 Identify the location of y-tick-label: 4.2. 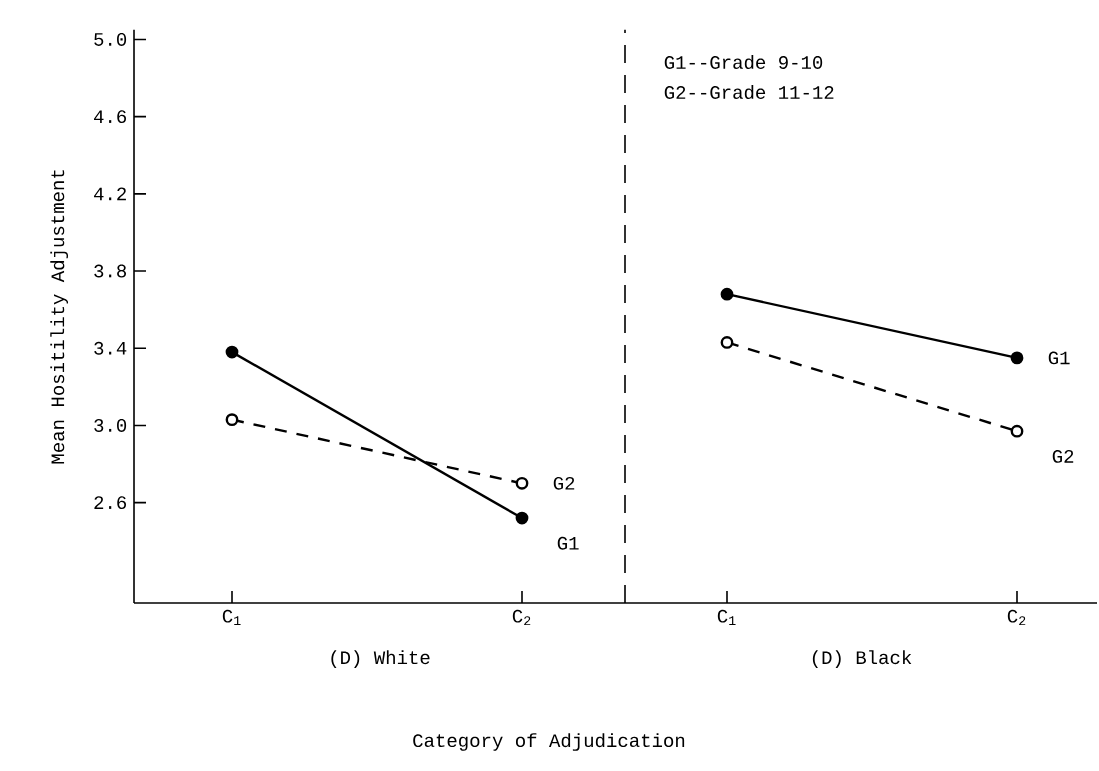
(110, 194).